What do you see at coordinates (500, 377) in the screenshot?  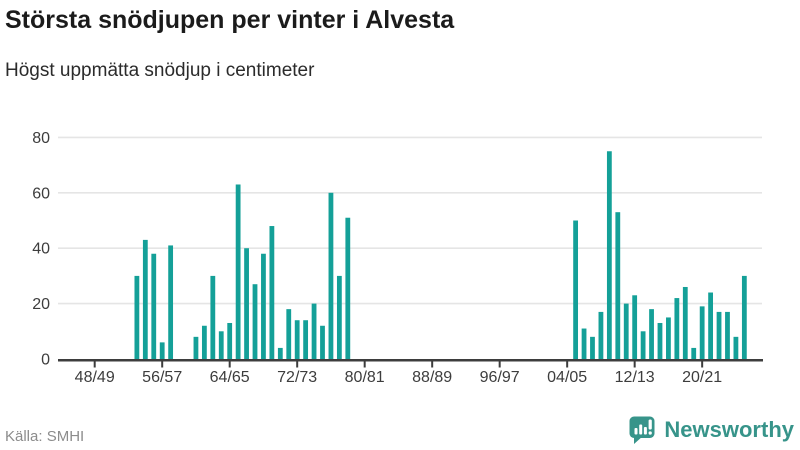 I see `x-axis-tick-label: 96/97` at bounding box center [500, 377].